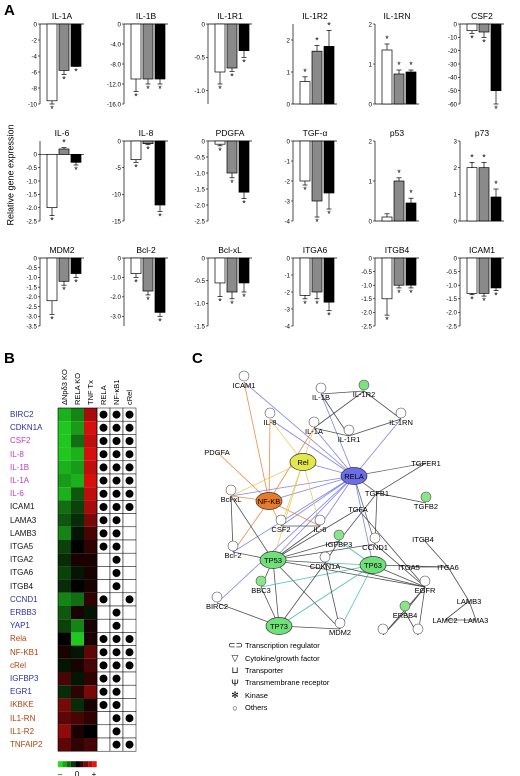 The width and height of the screenshot is (520, 776). What do you see at coordinates (231, 499) in the screenshot?
I see `node-label: Bcl-xL` at bounding box center [231, 499].